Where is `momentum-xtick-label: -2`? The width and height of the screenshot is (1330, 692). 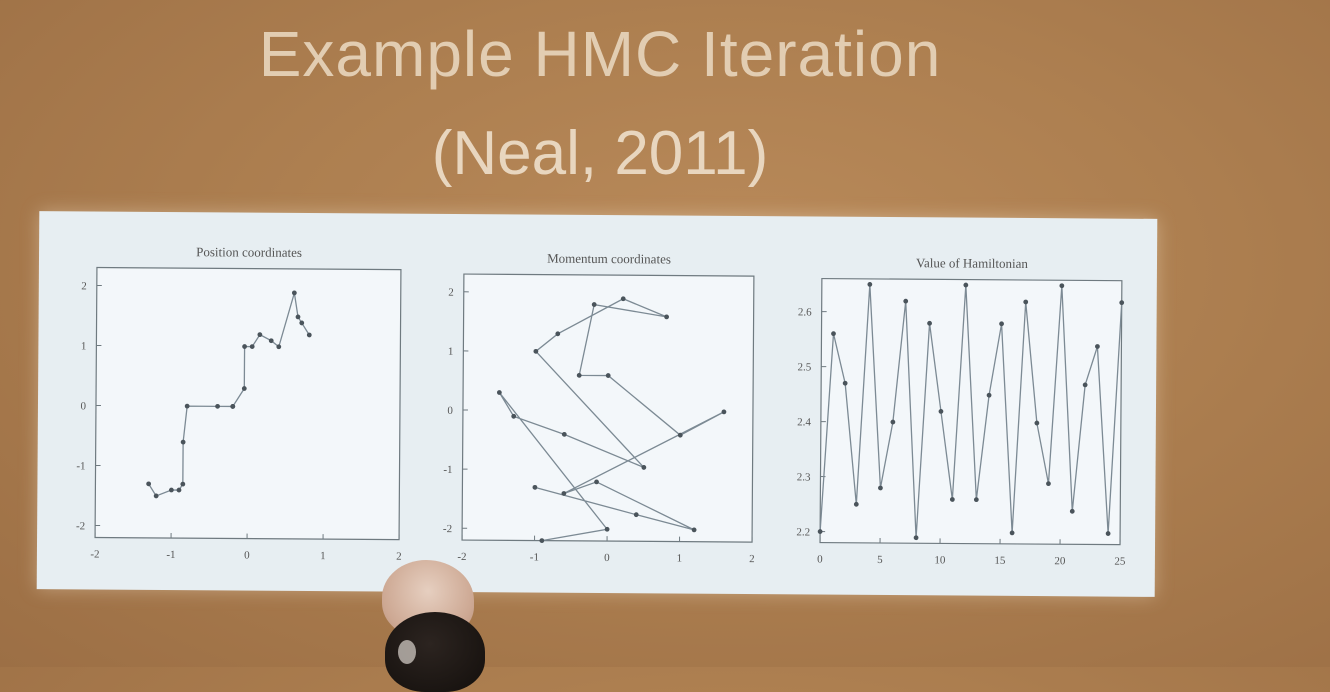
momentum-xtick-label: -2 is located at coordinates (461, 557).